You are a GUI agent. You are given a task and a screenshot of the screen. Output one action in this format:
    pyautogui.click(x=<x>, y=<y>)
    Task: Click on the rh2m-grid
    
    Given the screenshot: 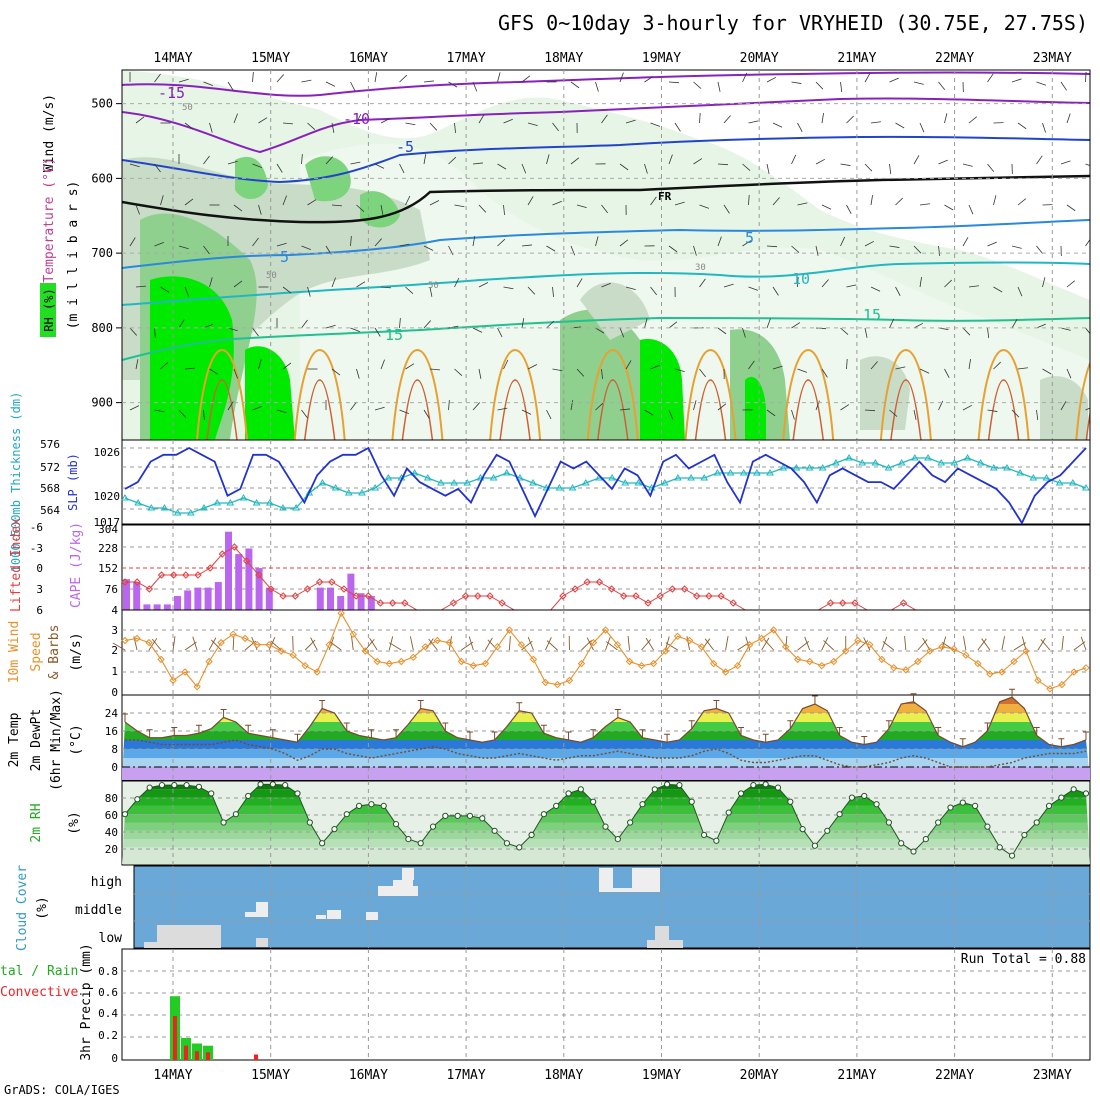 What is the action you would take?
    pyautogui.click(x=606, y=823)
    